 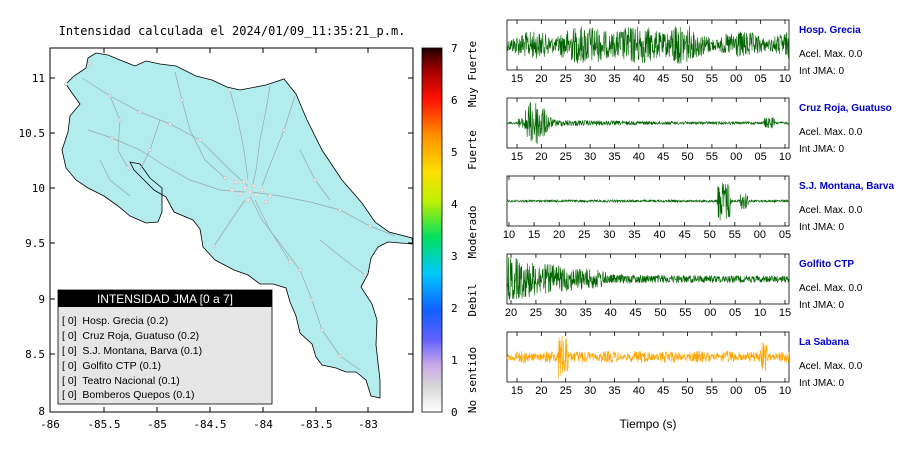 I want to click on colorbar-tick: 2, so click(x=454, y=308).